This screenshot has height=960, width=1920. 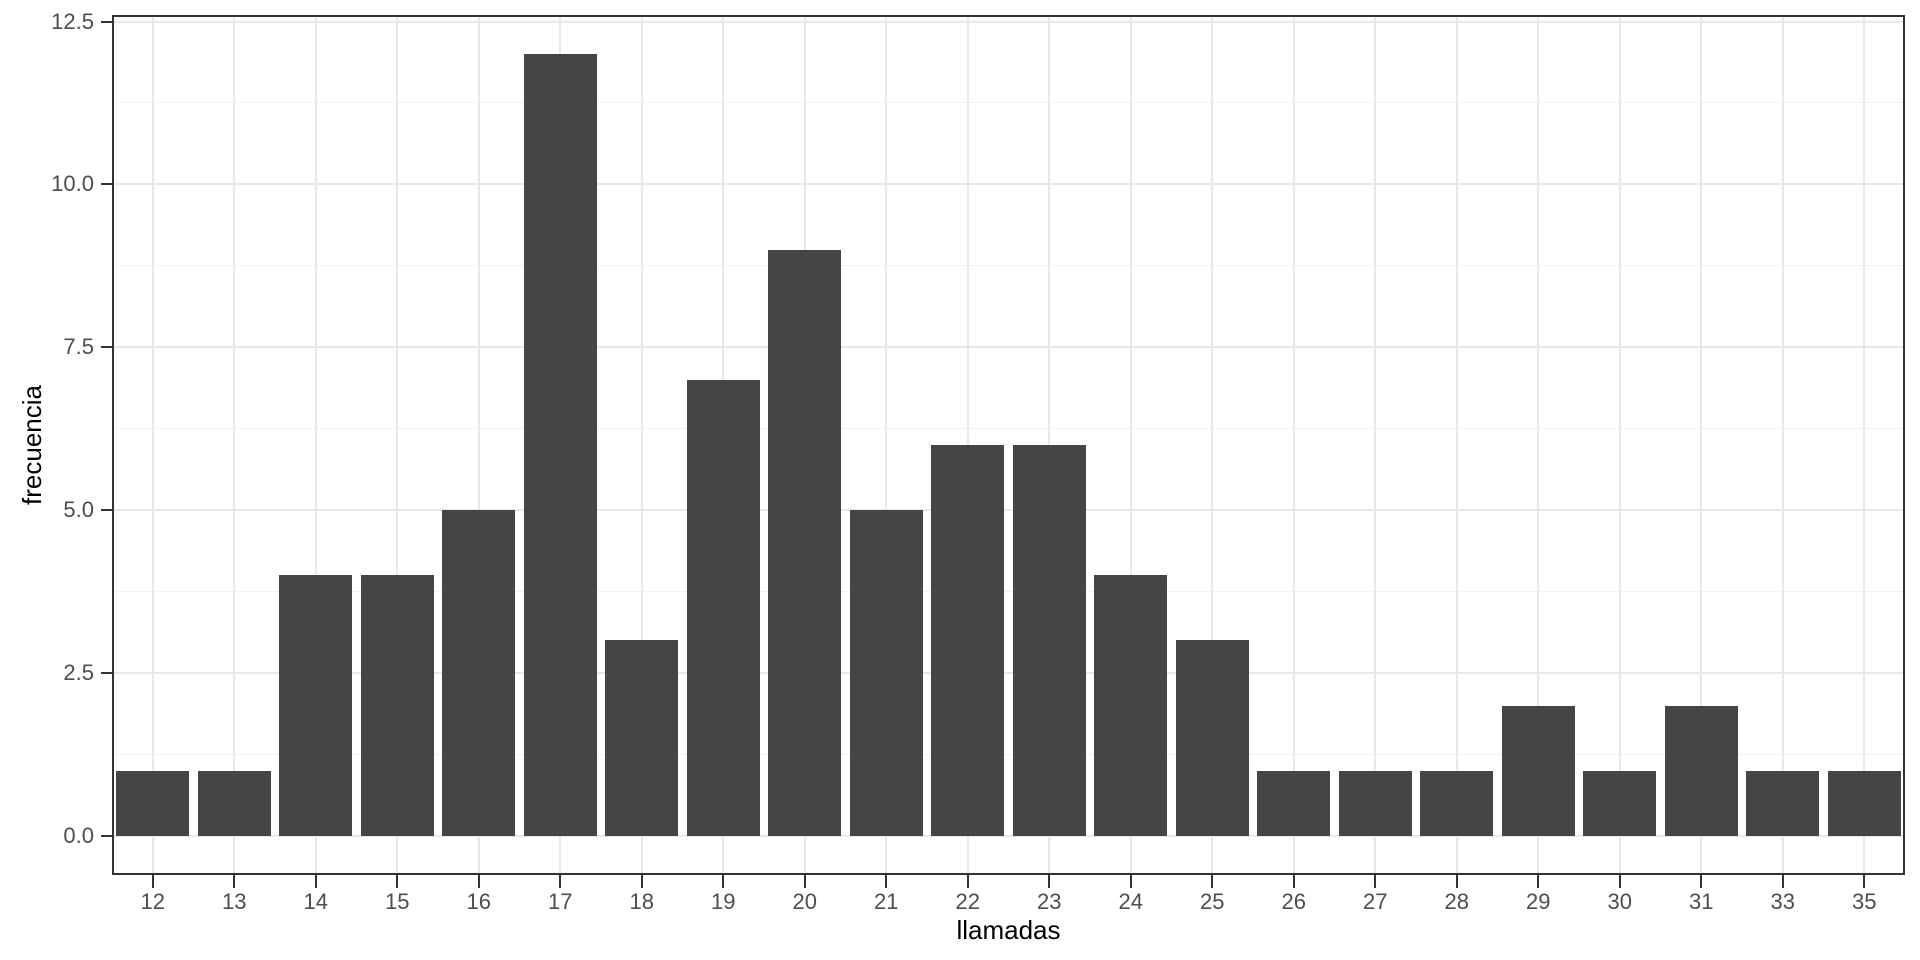 What do you see at coordinates (1130, 901) in the screenshot?
I see `x-tick-label: 24` at bounding box center [1130, 901].